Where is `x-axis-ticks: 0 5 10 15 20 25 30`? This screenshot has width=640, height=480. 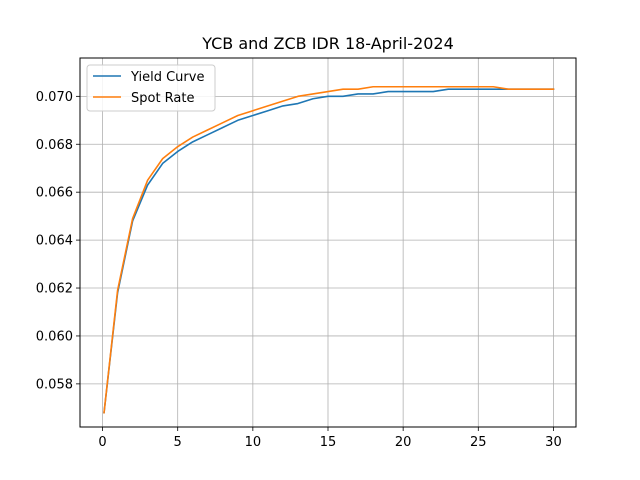 x-axis-ticks: 0 5 10 15 20 25 30 is located at coordinates (330, 438).